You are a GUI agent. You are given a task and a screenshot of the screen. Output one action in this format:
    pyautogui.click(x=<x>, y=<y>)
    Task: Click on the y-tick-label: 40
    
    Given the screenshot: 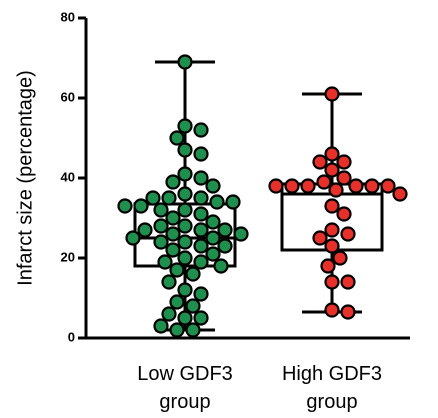 What is the action you would take?
    pyautogui.click(x=68, y=176)
    